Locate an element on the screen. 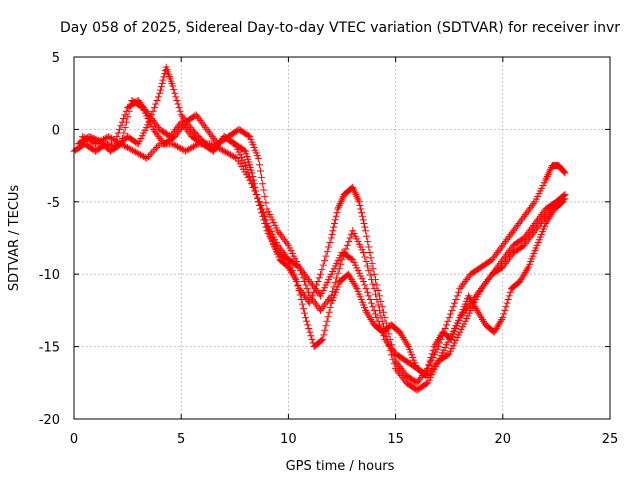 Image resolution: width=640 pixels, height=480 pixels. y-tick-label: 5 is located at coordinates (56, 58).